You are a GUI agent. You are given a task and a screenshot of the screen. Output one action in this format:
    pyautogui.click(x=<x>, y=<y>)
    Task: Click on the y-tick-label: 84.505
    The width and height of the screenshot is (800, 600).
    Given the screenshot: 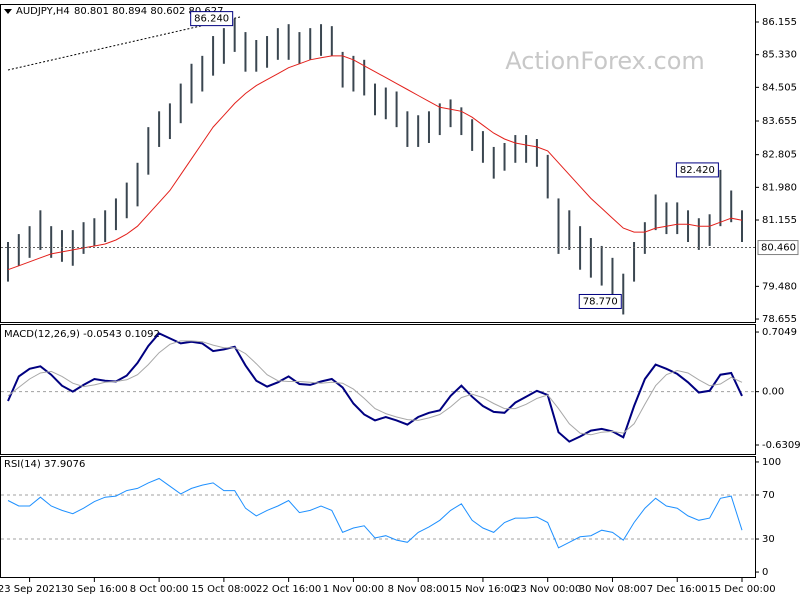 What is the action you would take?
    pyautogui.click(x=779, y=87)
    